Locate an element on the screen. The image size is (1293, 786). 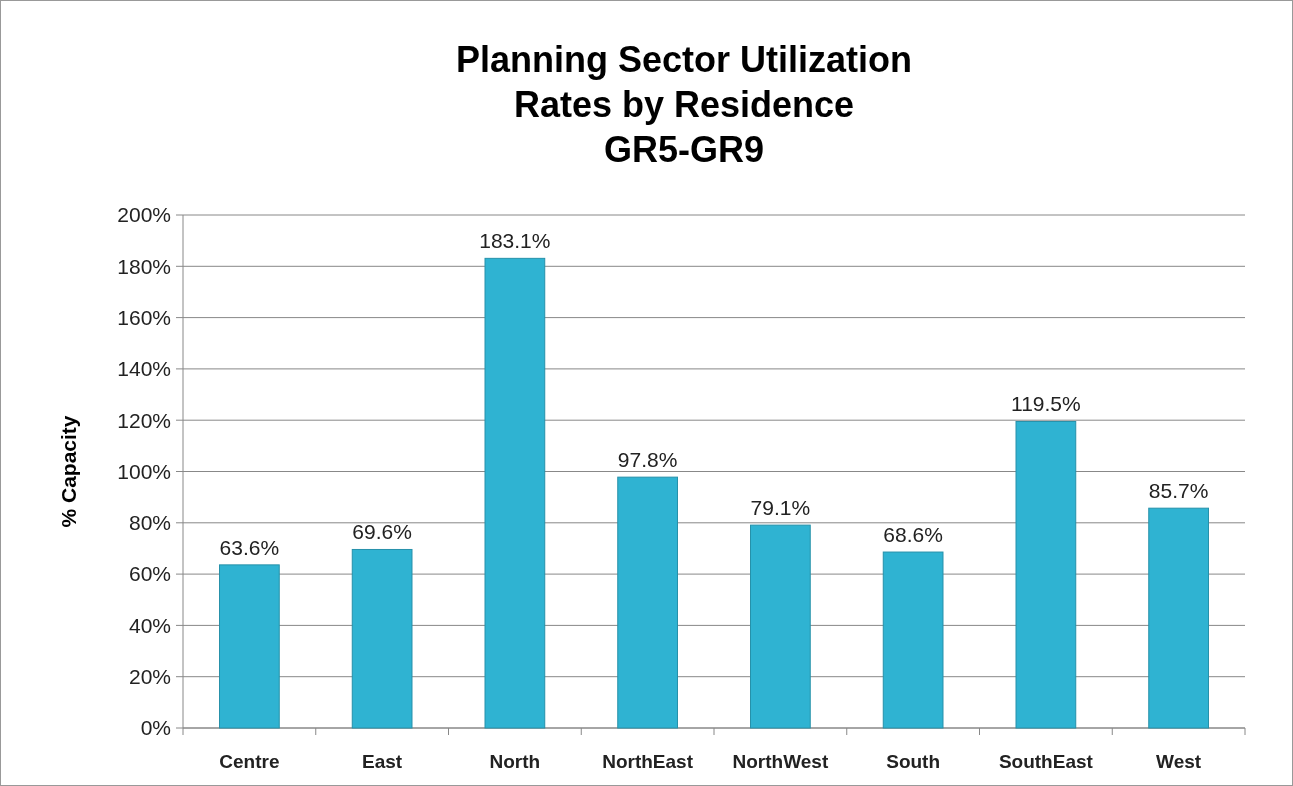
x-tick-label: South is located at coordinates (913, 761).